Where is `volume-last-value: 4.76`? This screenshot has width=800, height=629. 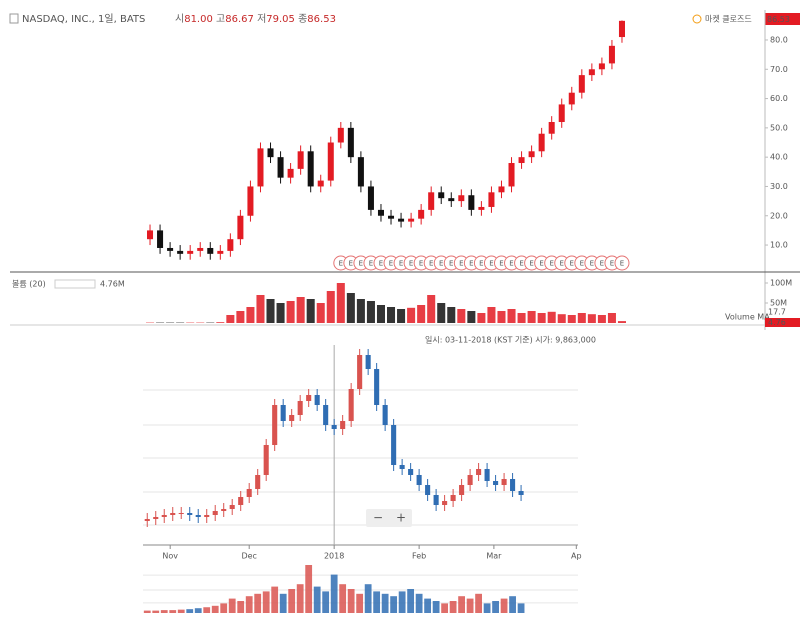
volume-last-value: 4.76 is located at coordinates (777, 322).